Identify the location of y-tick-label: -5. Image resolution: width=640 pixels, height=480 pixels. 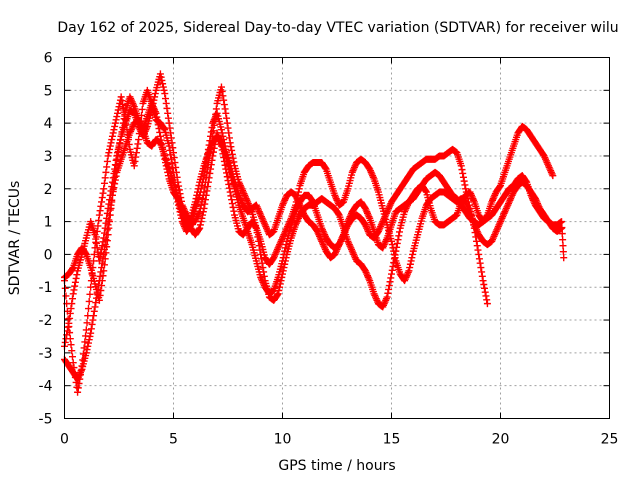
(46, 420).